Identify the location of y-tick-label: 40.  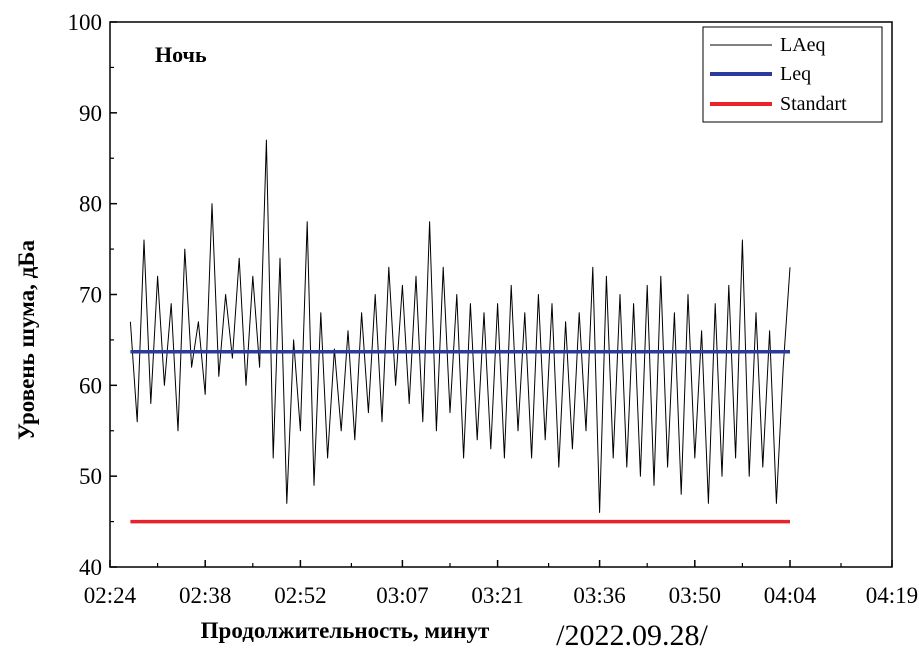
(90, 567).